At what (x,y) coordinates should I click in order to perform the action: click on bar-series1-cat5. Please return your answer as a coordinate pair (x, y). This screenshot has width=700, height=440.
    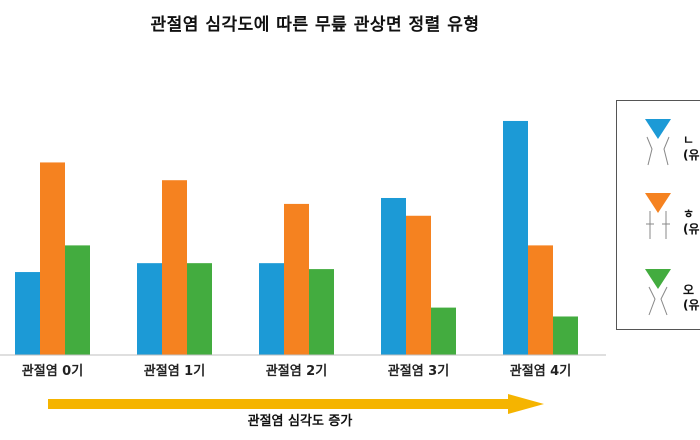
    Looking at the image, I should click on (515, 238).